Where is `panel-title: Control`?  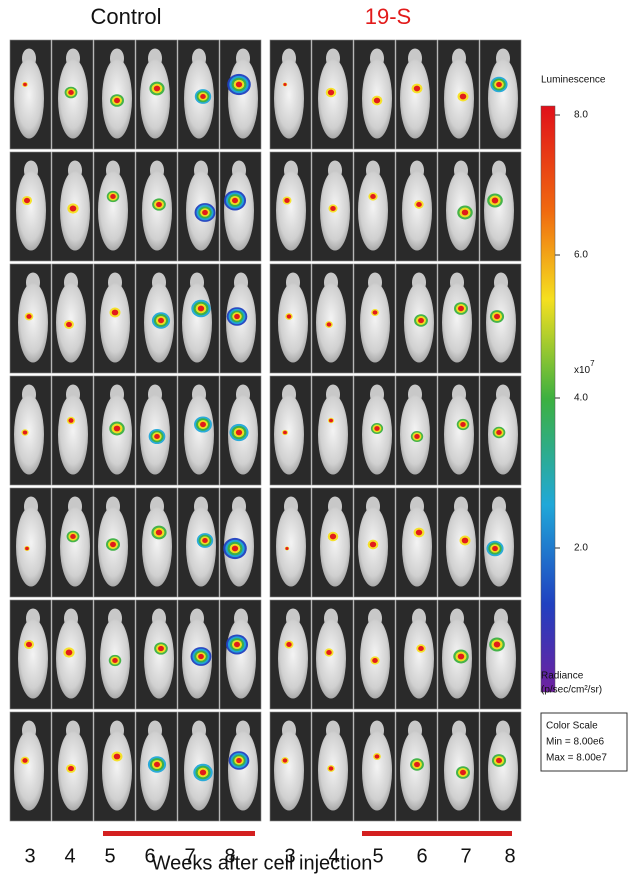 panel-title: Control is located at coordinates (126, 16).